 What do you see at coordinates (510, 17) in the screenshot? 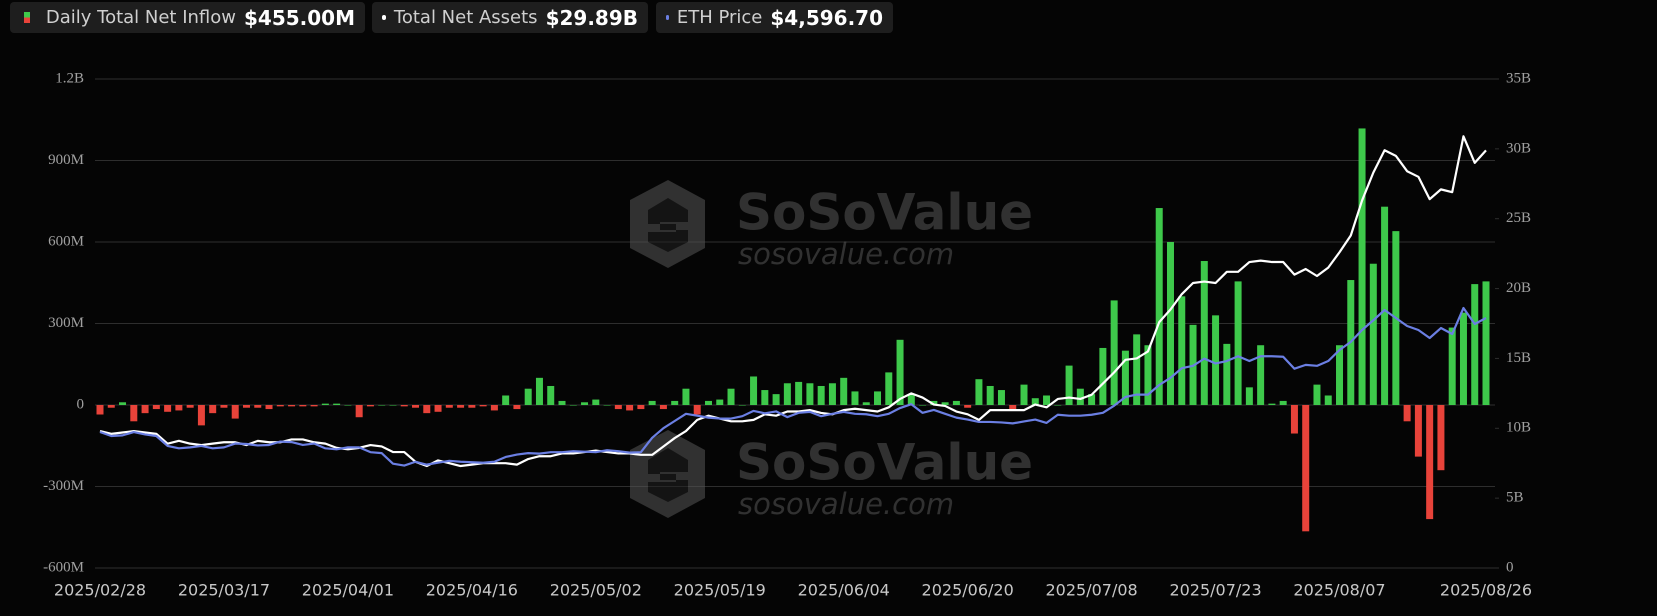
I see `legend-item: Total Net Assets $29.89B` at bounding box center [510, 17].